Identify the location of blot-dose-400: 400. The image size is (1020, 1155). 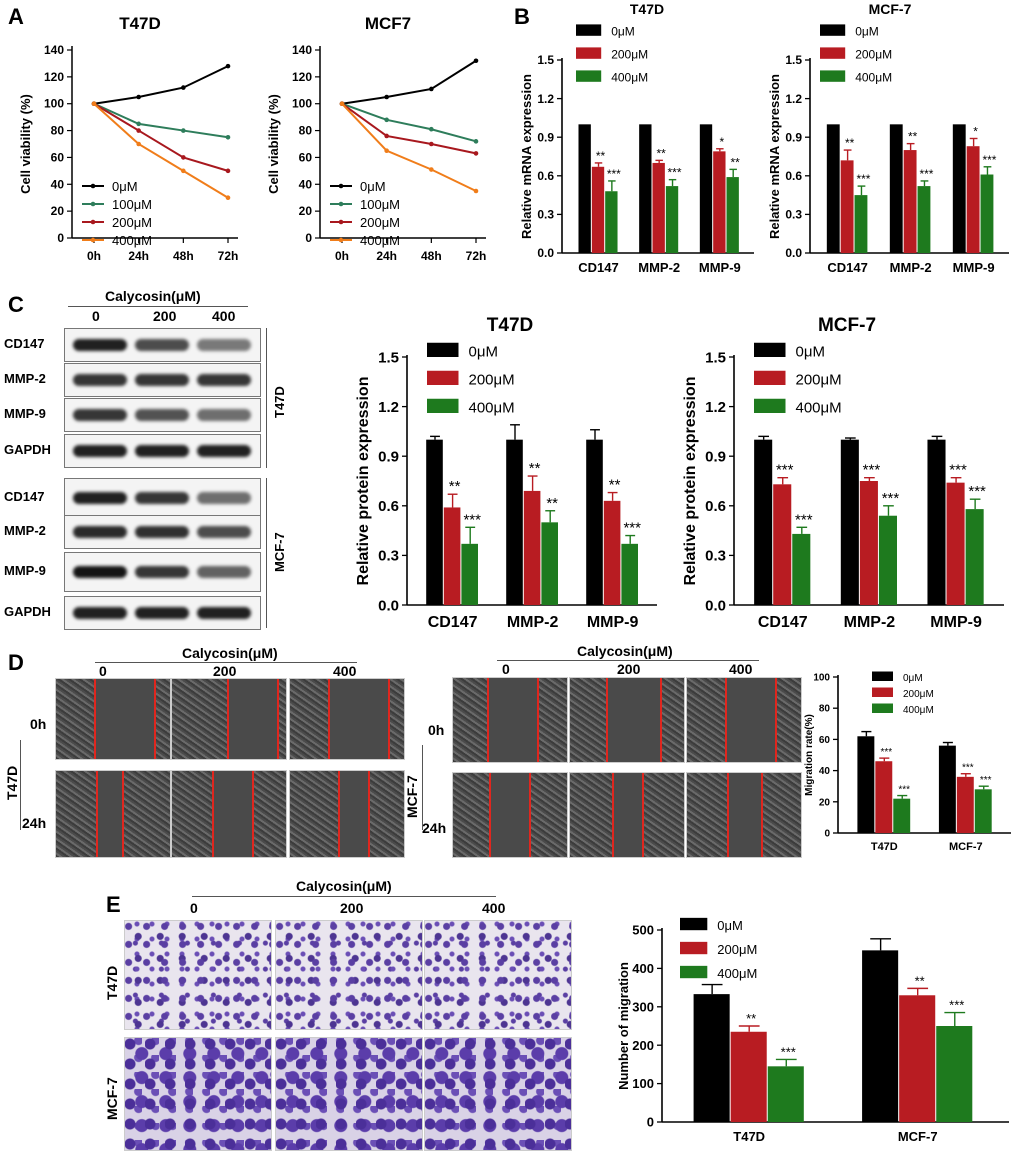
(224, 316).